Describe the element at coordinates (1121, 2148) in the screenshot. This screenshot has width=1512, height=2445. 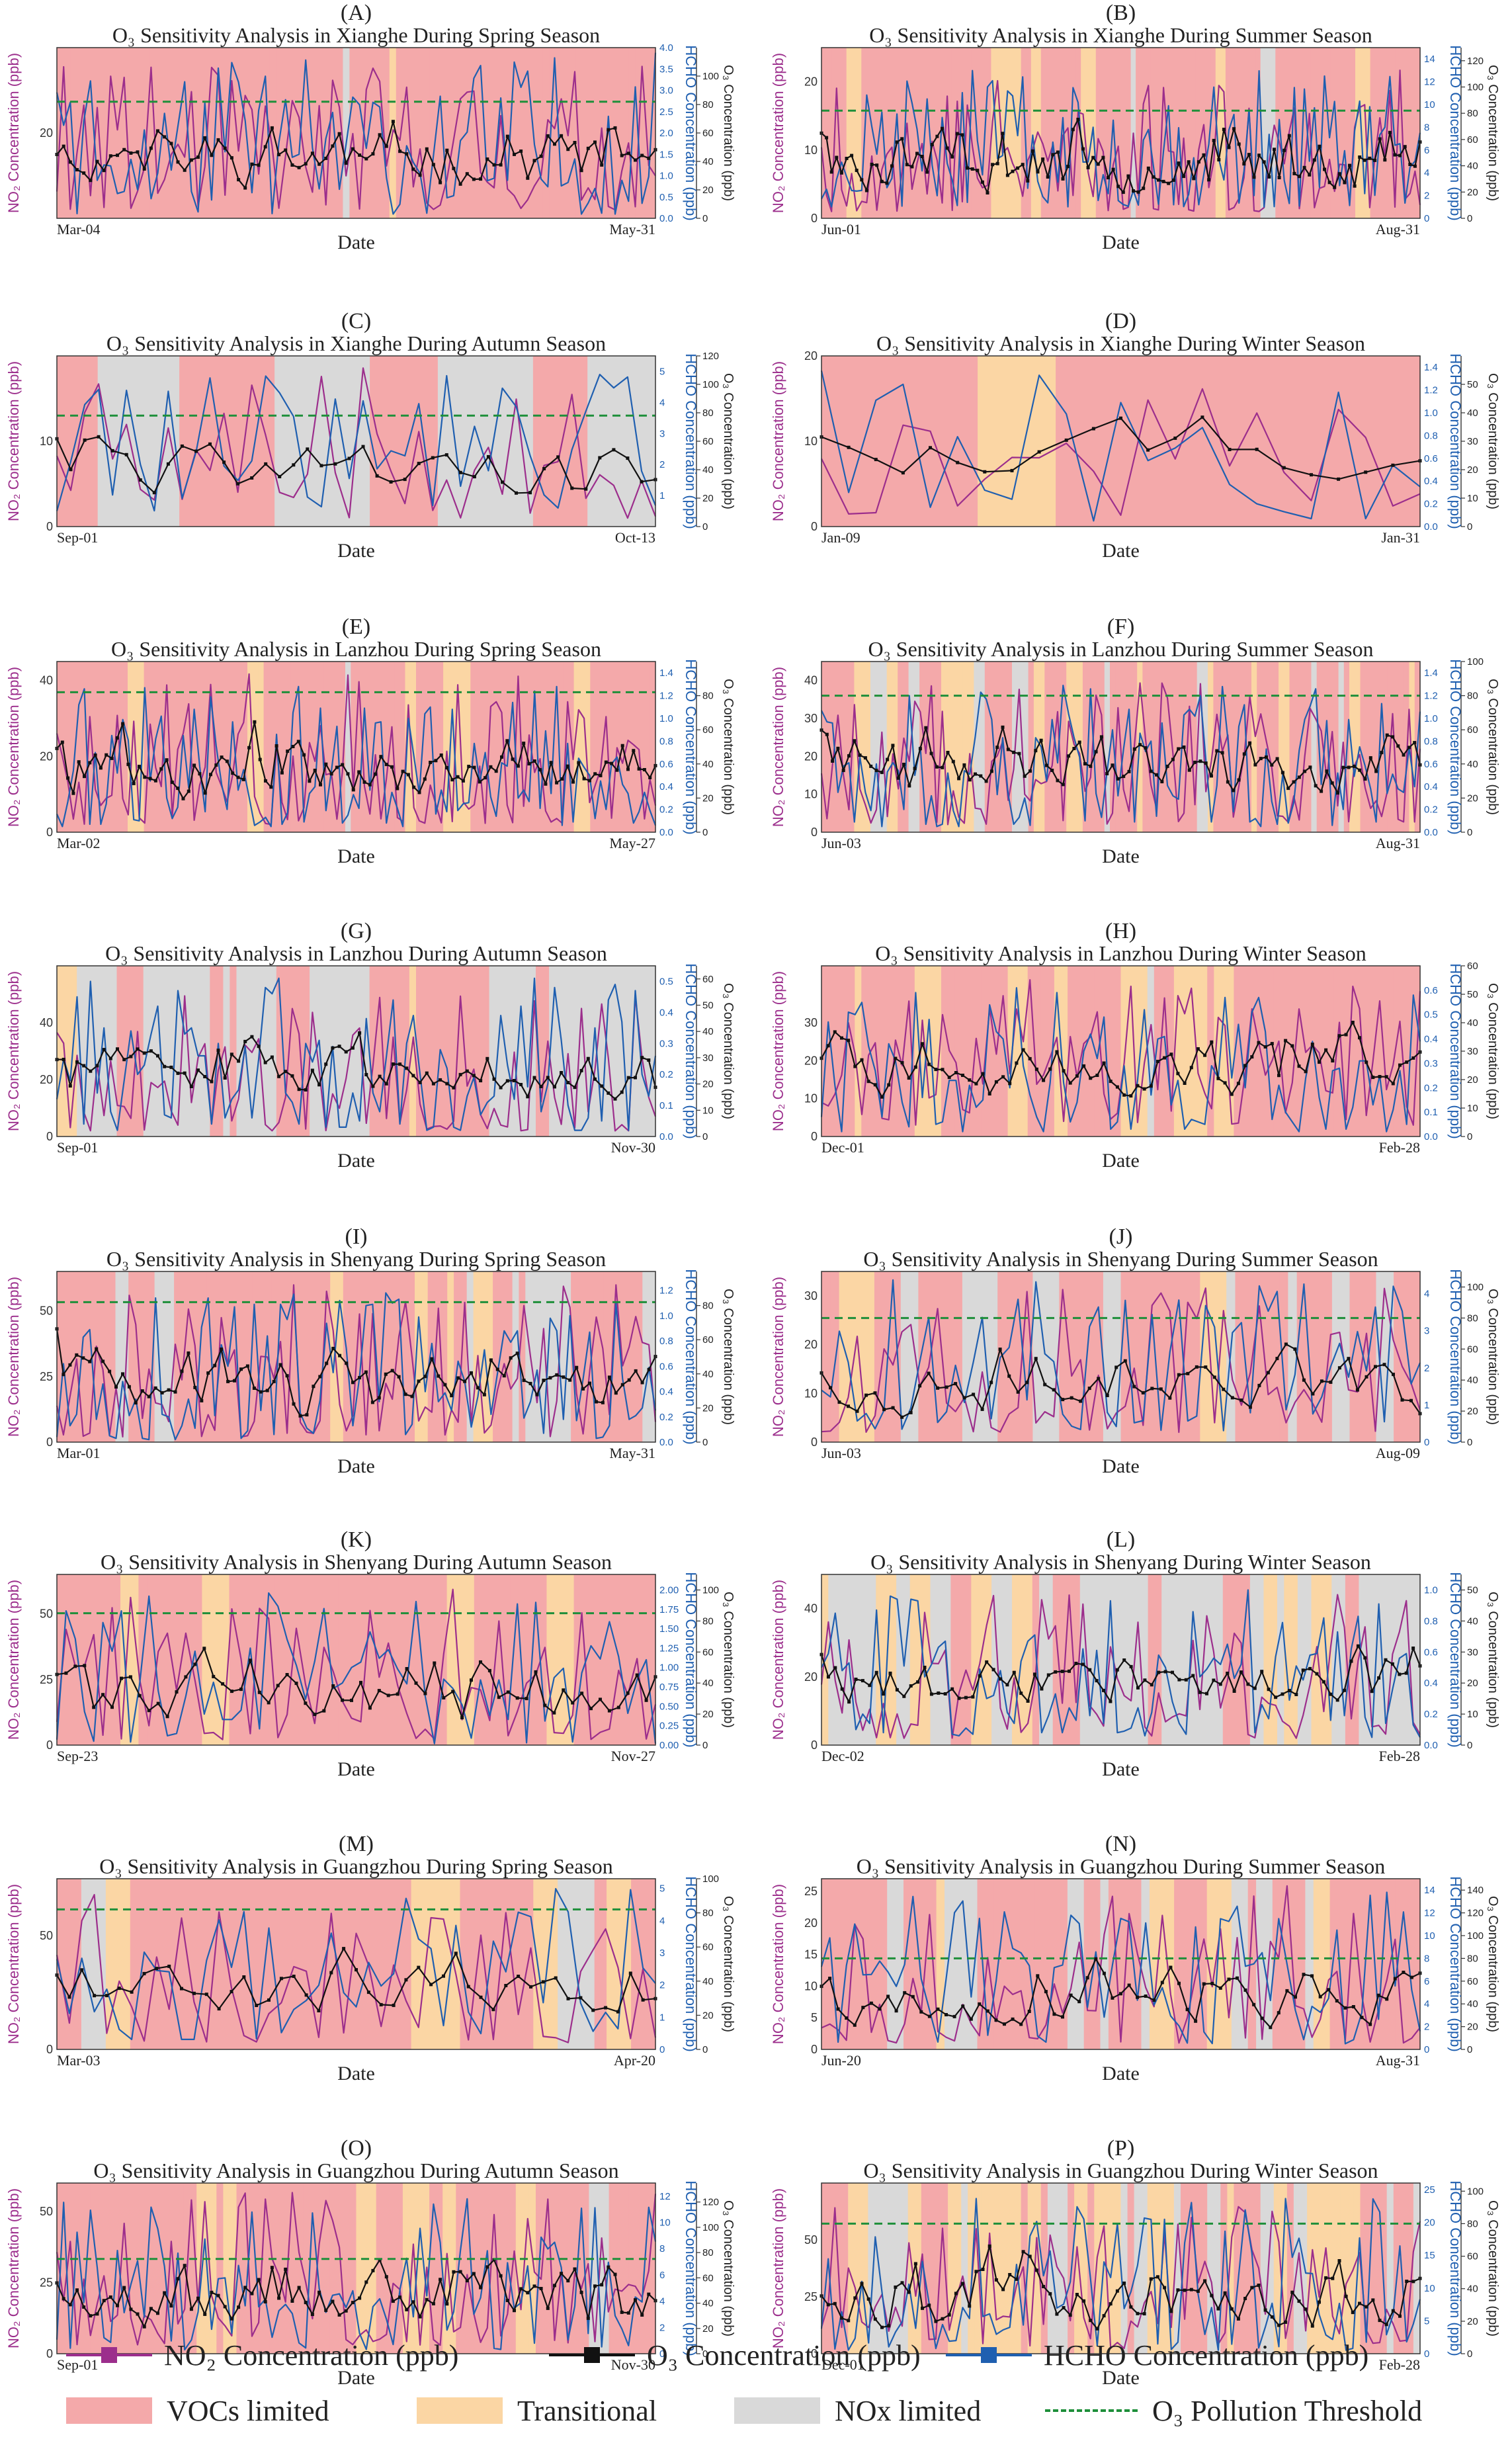
I see `panel-letter: (P)` at that location.